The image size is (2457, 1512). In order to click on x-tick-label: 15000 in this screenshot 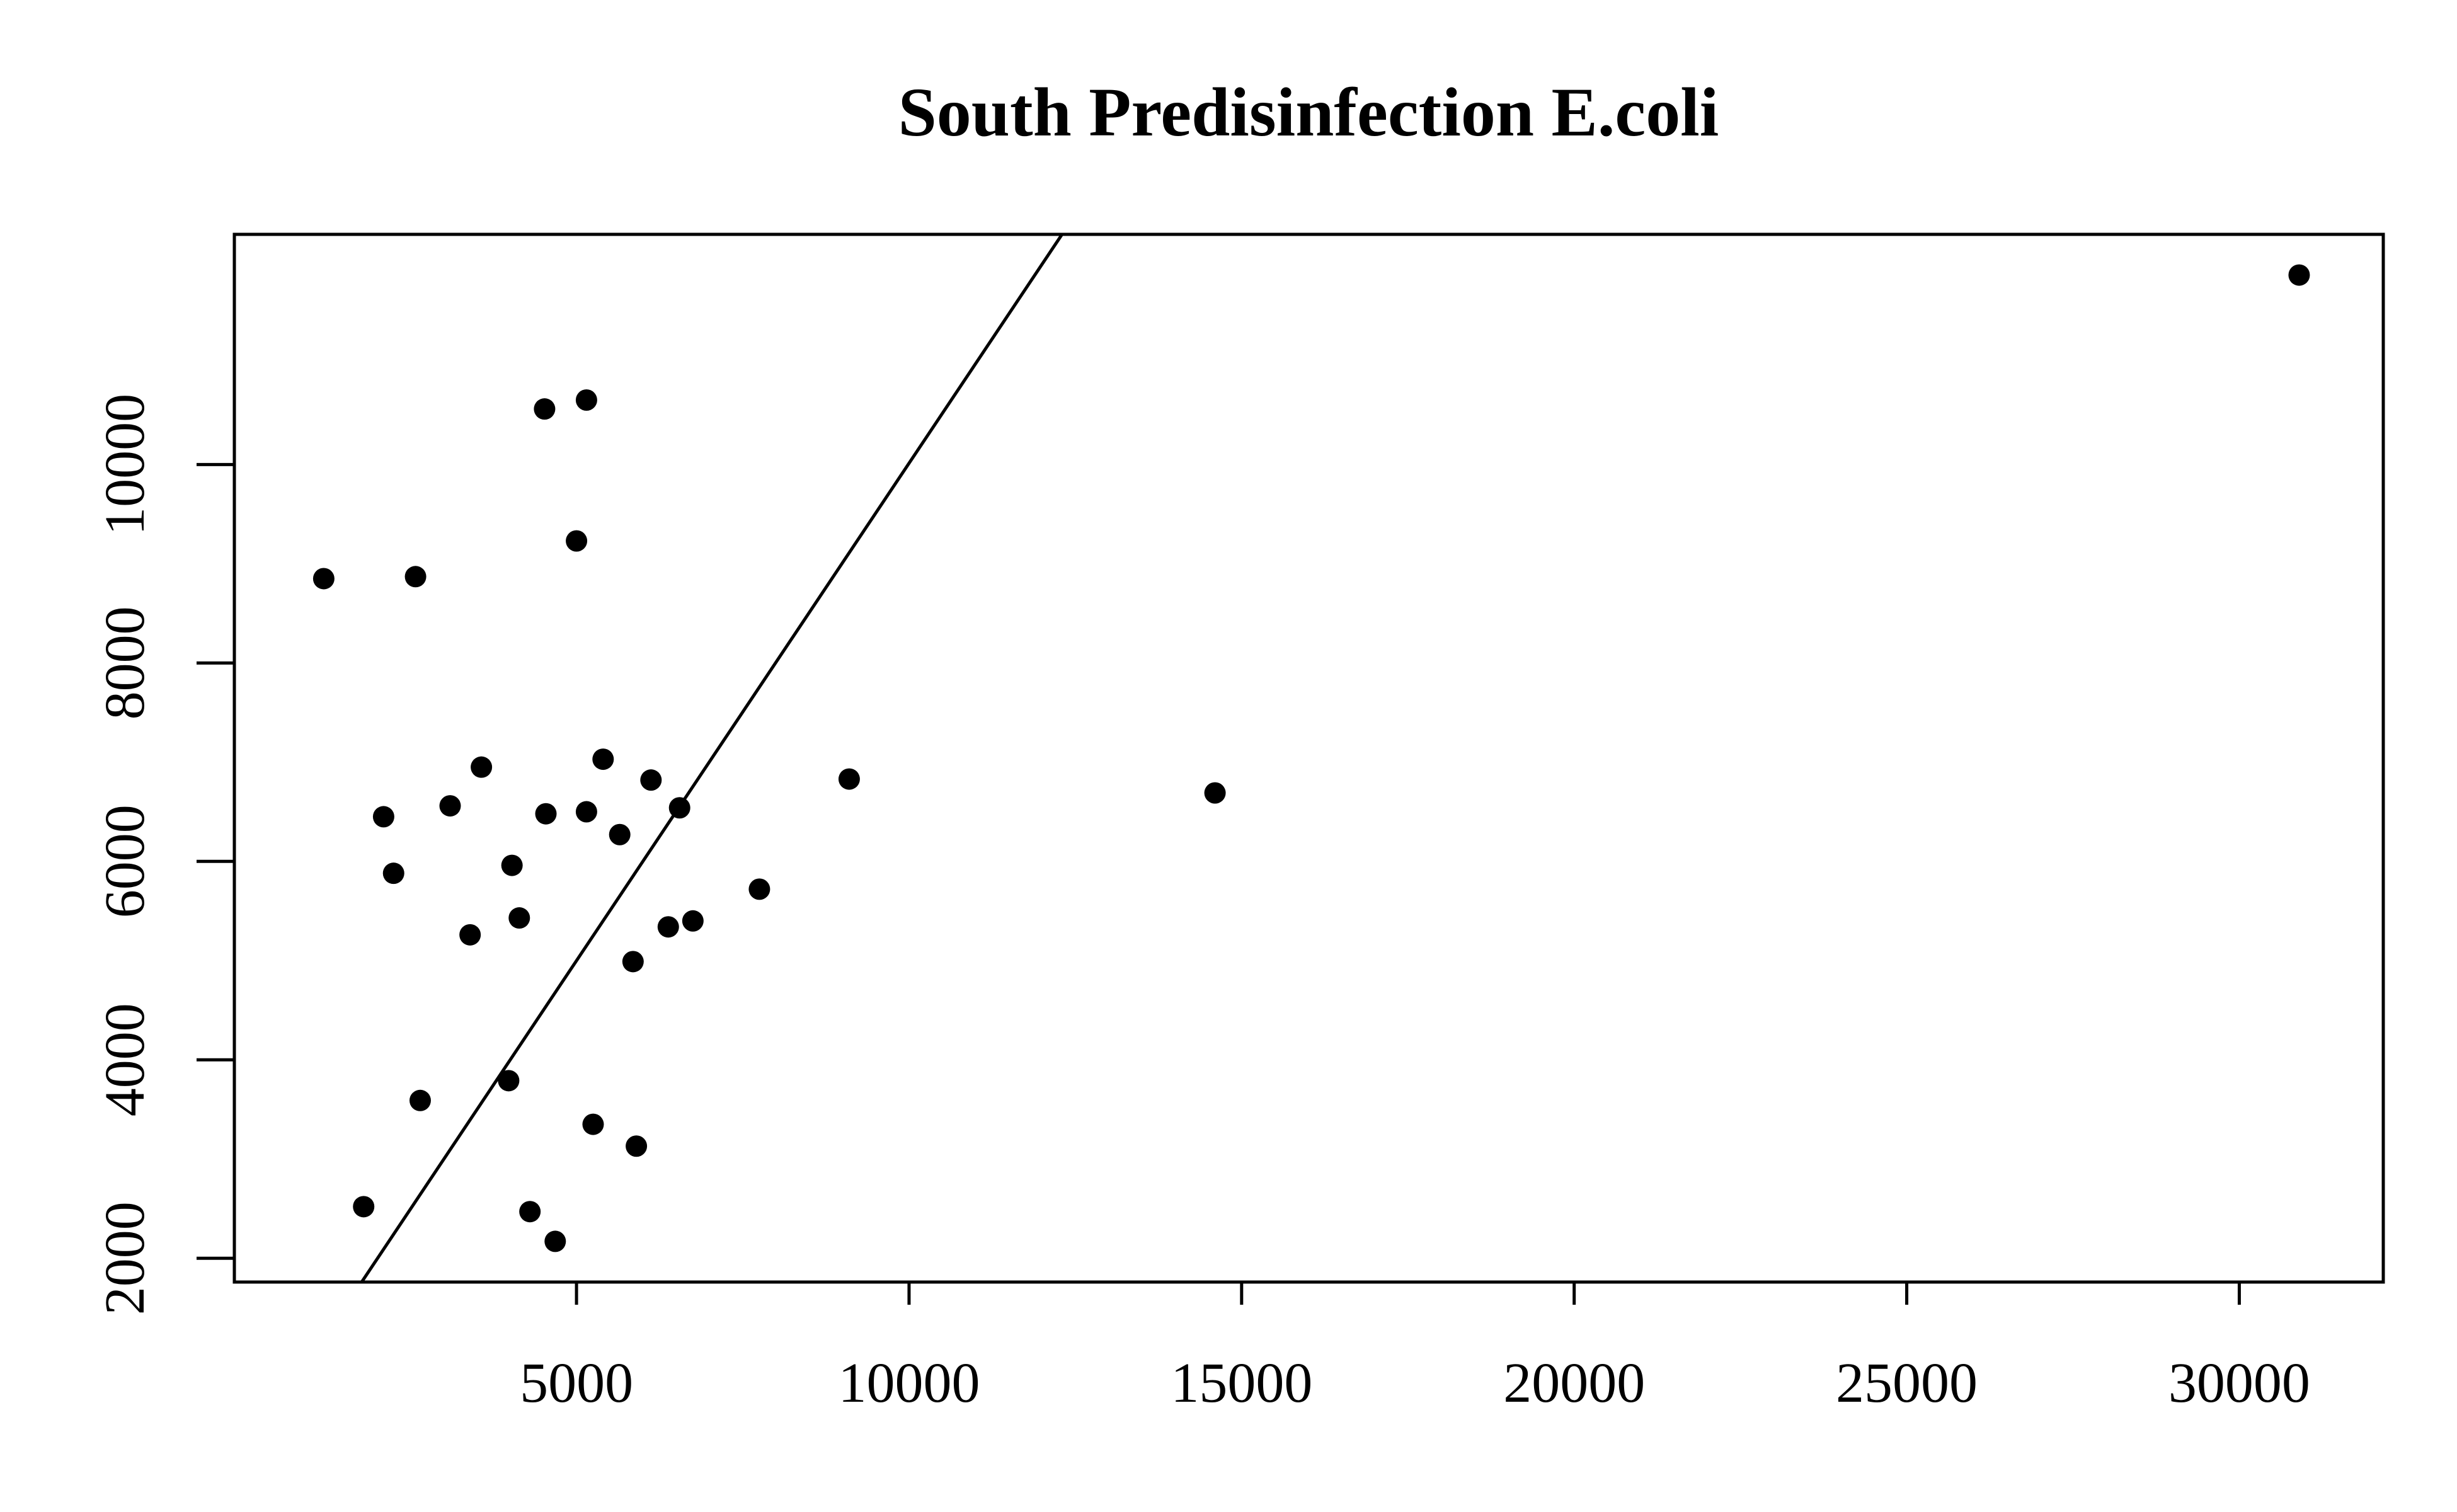, I will do `click(1241, 1383)`.